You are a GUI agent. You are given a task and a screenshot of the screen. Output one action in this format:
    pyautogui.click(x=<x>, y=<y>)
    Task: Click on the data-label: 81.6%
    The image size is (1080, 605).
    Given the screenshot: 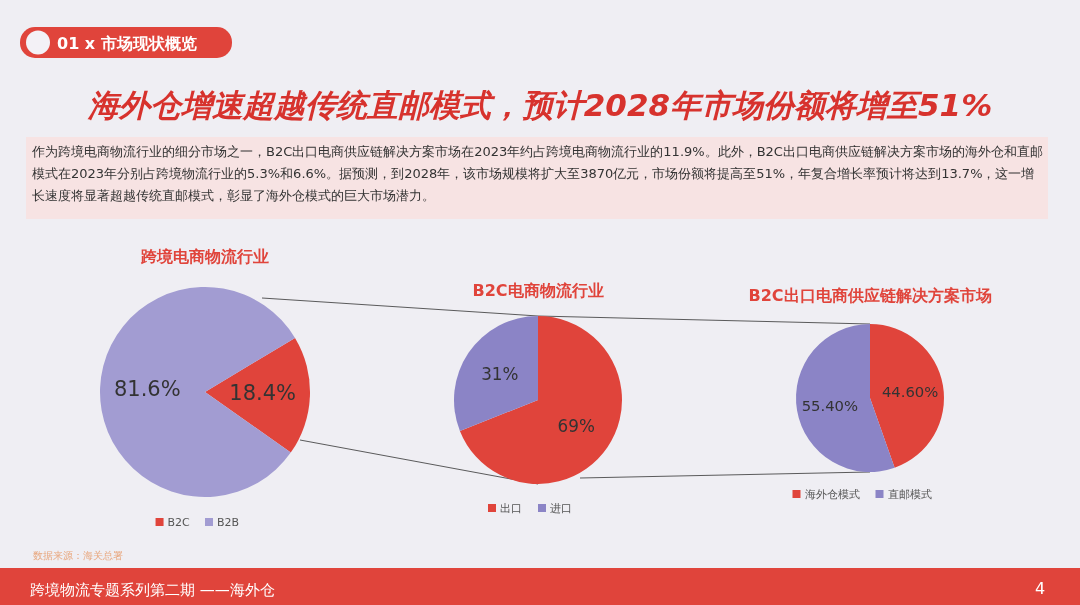 What is the action you would take?
    pyautogui.click(x=147, y=388)
    